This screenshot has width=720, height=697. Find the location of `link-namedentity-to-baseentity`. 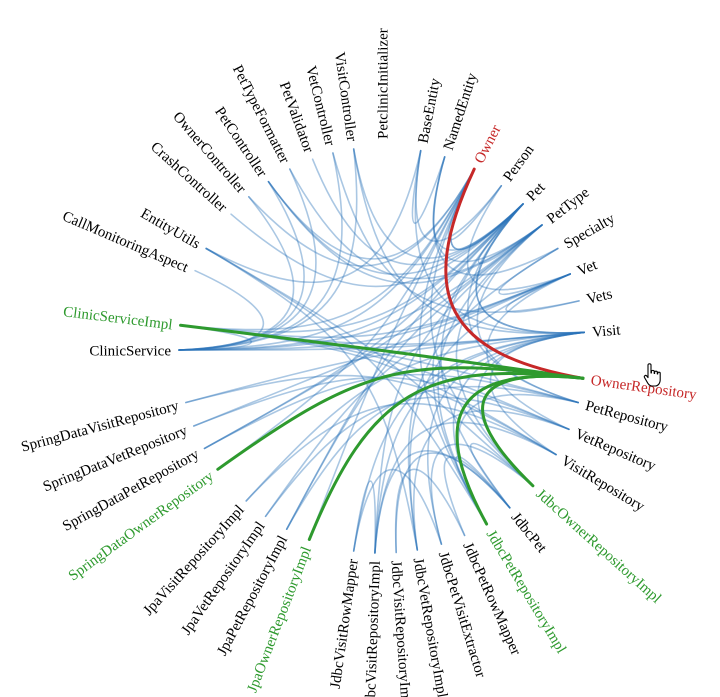

link-namedentity-to-baseentity is located at coordinates (428, 186).